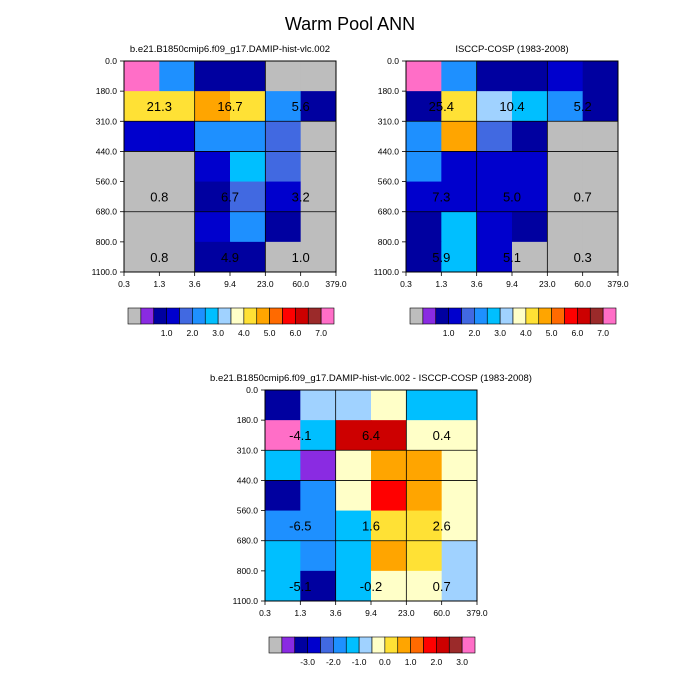 The width and height of the screenshot is (700, 700). Describe the element at coordinates (111, 61) in the screenshot. I see `y-tick-label: 0.0` at that location.